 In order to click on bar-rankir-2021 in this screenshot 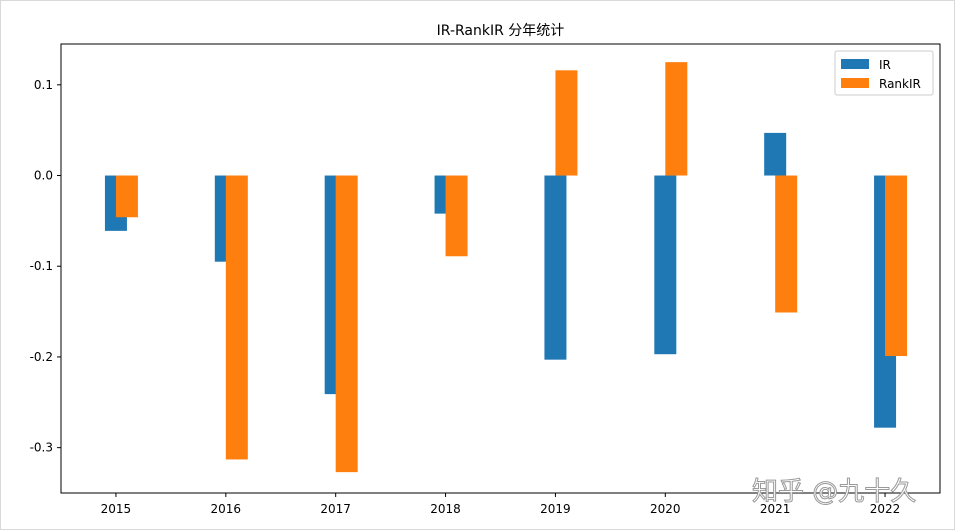, I will do `click(786, 244)`.